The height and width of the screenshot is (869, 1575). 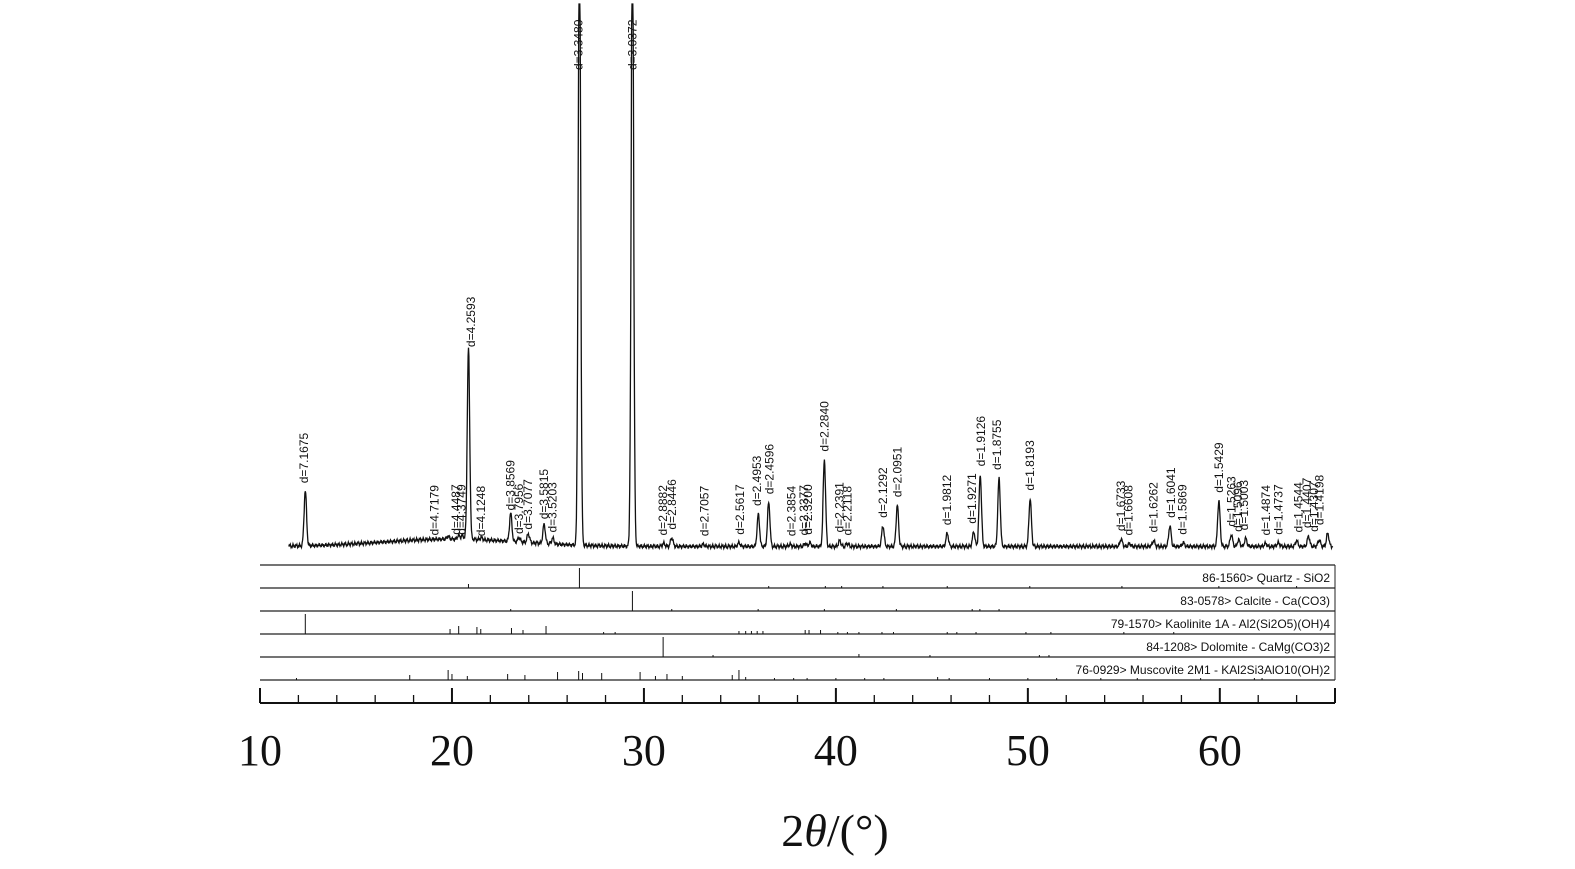 What do you see at coordinates (1030, 465) in the screenshot?
I see `peak-label: d=1.8193` at bounding box center [1030, 465].